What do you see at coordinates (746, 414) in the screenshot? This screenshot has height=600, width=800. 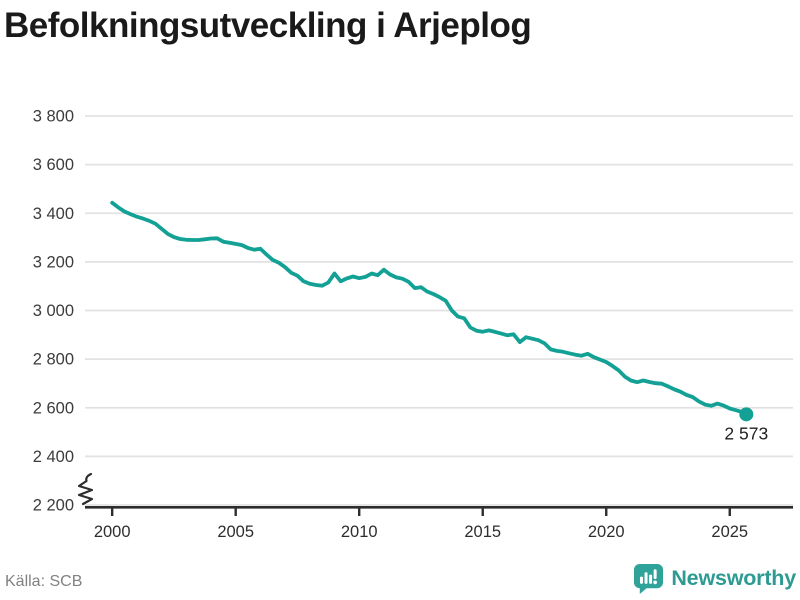 I see `latest-value-dot` at bounding box center [746, 414].